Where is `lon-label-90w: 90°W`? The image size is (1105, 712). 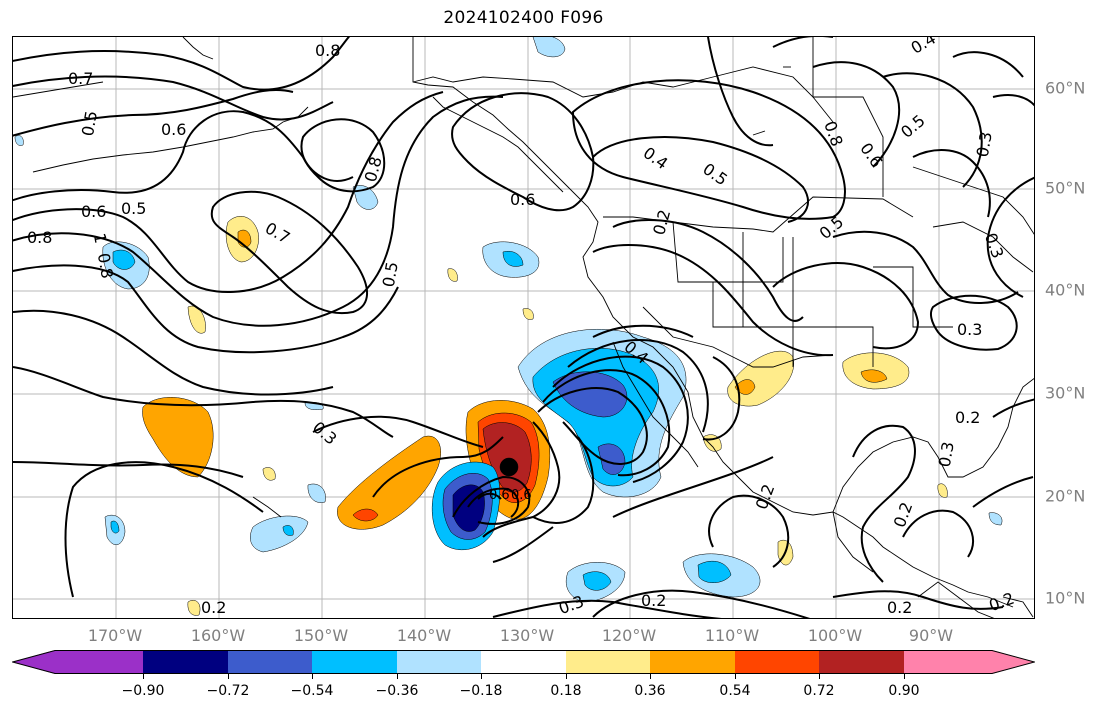 lon-label-90w: 90°W is located at coordinates (931, 635).